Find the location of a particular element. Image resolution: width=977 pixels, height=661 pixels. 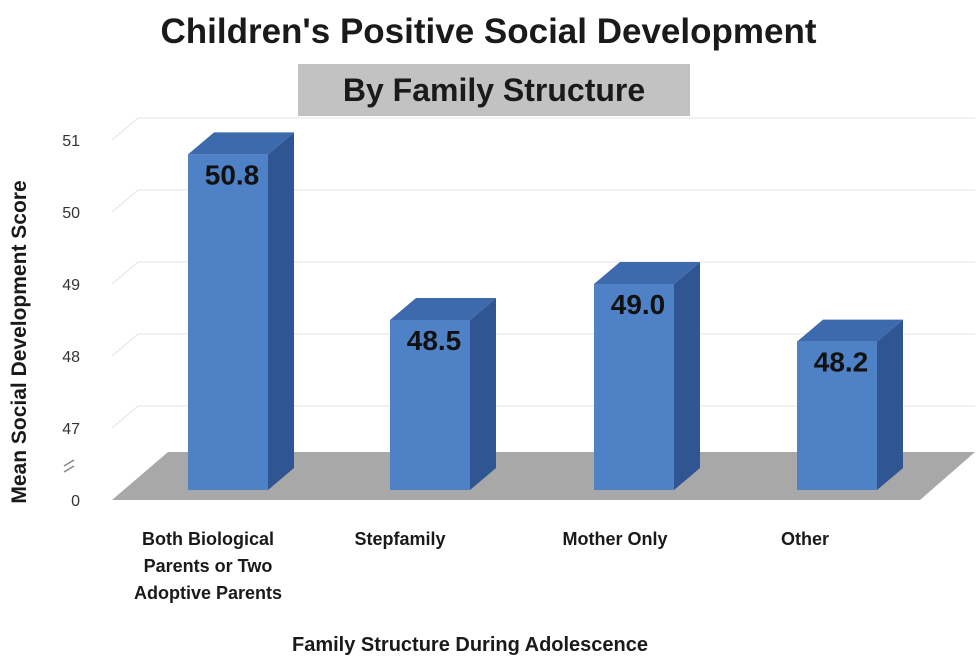

y-tick-label: 49 is located at coordinates (71, 285).